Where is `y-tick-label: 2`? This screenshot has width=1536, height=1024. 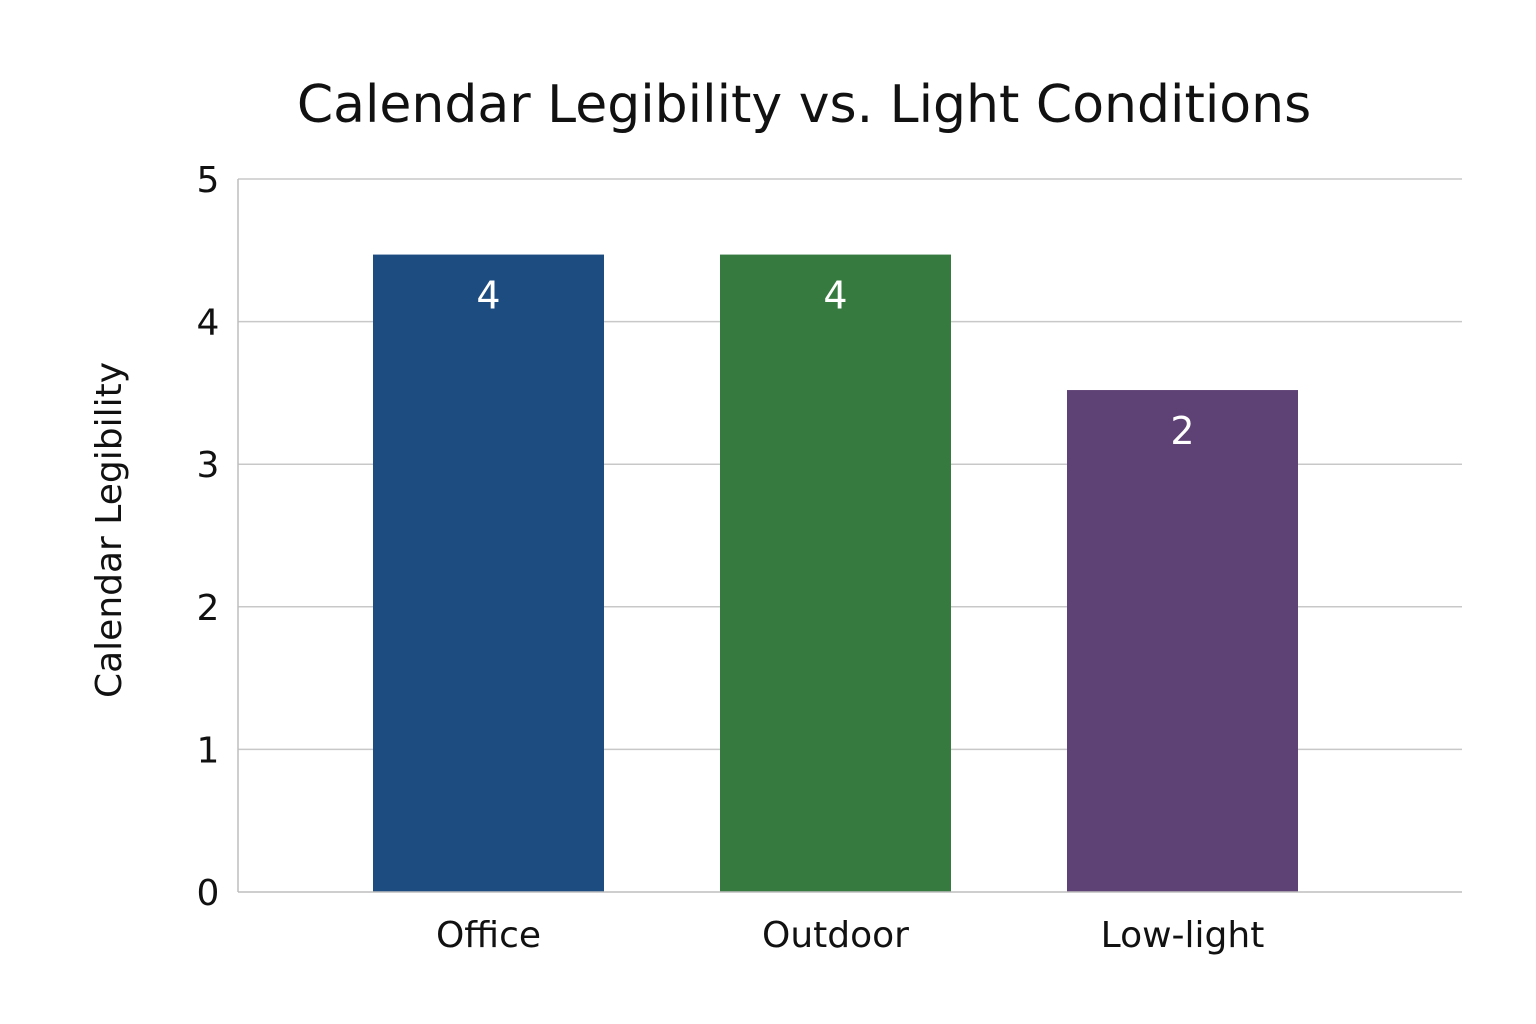
y-tick-label: 2 is located at coordinates (208, 608).